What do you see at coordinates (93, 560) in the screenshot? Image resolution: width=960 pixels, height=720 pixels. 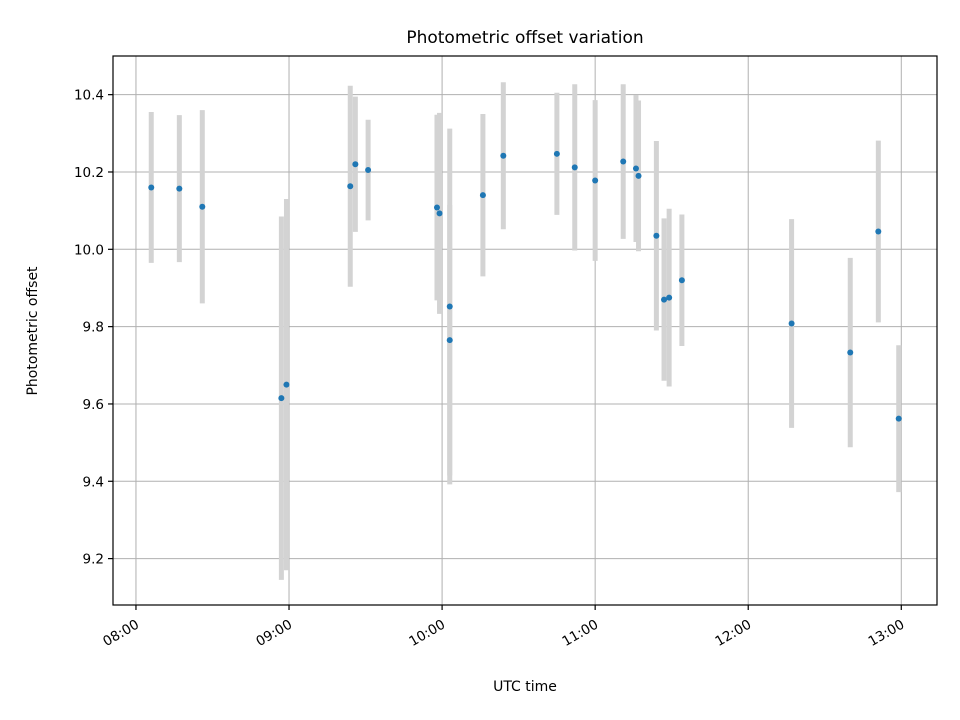 I see `y-tick-label: 9.2` at bounding box center [93, 560].